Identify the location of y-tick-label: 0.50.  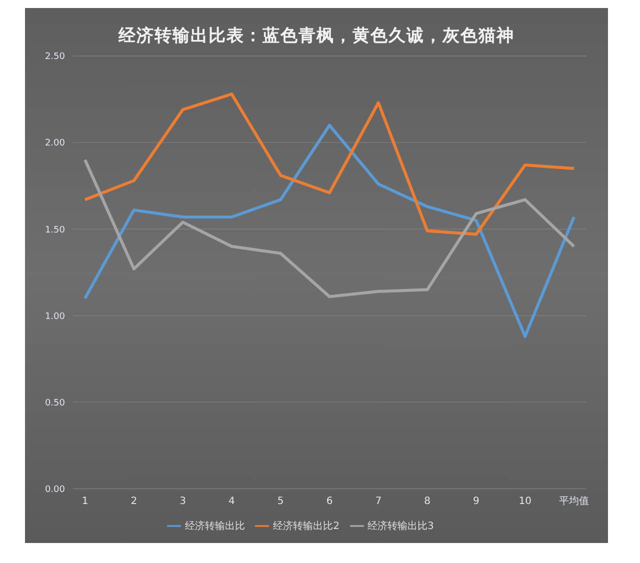
(55, 403).